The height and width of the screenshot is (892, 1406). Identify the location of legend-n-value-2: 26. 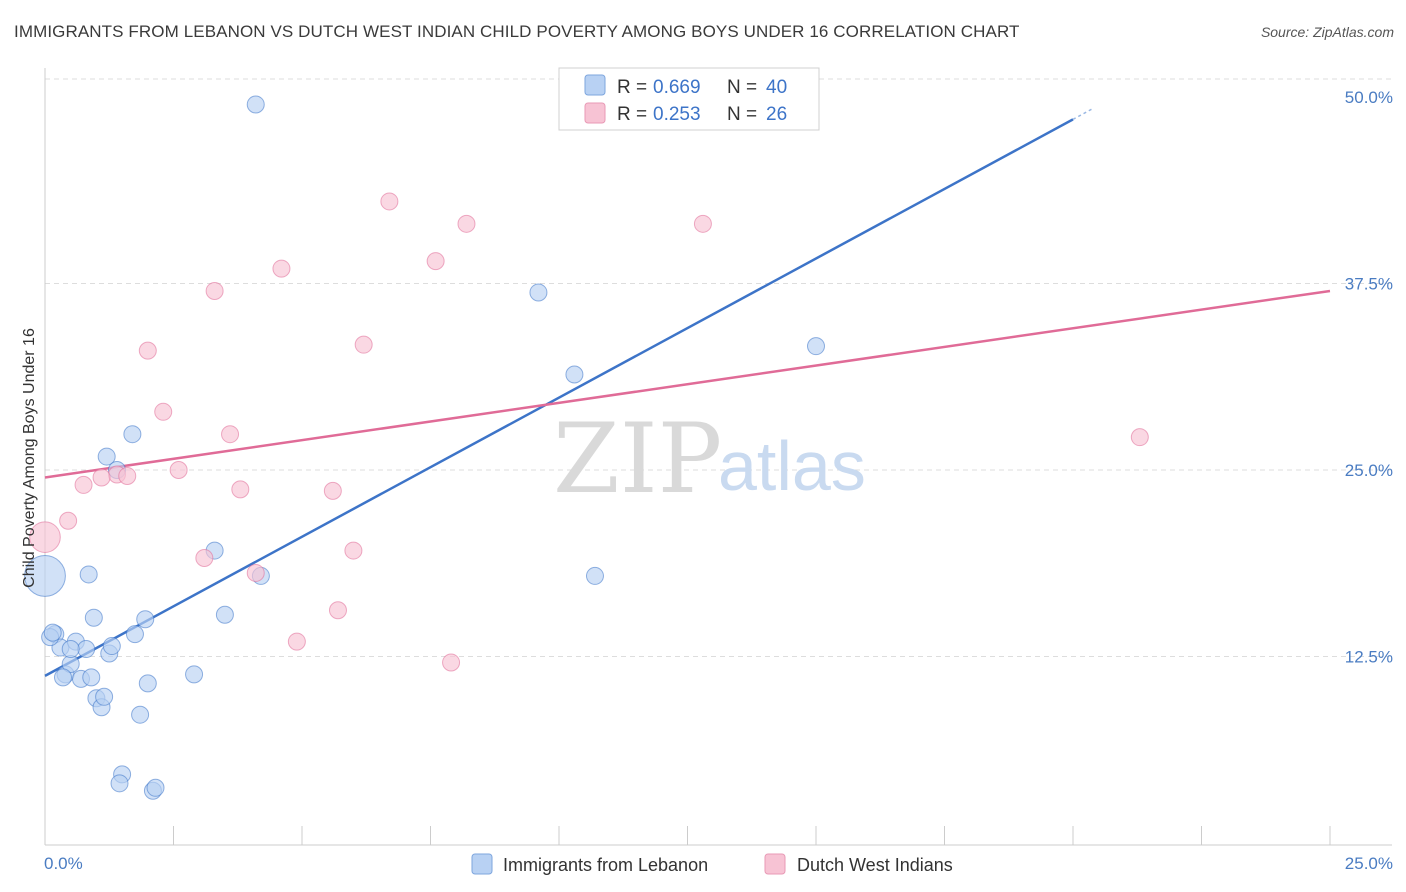
(776, 114).